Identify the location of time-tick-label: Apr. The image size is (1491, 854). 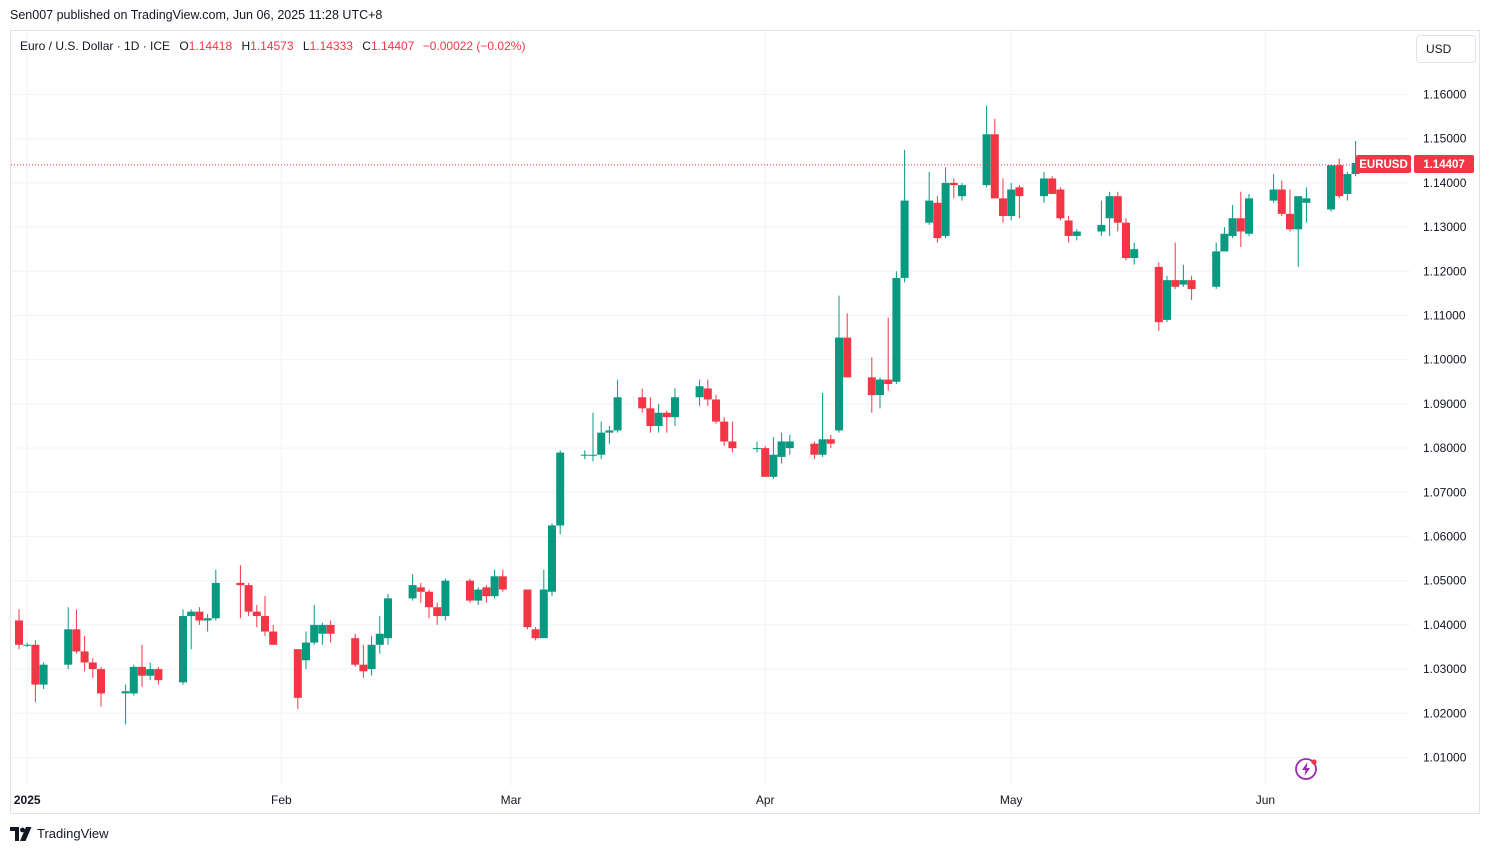
(765, 800).